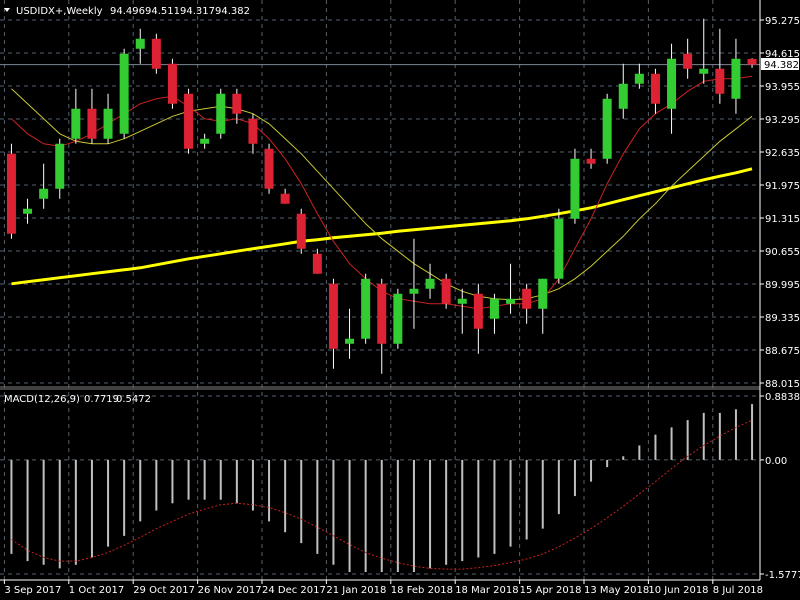  Describe the element at coordinates (96, 590) in the screenshot. I see `time-tick-label: 1 Oct 2017` at that location.